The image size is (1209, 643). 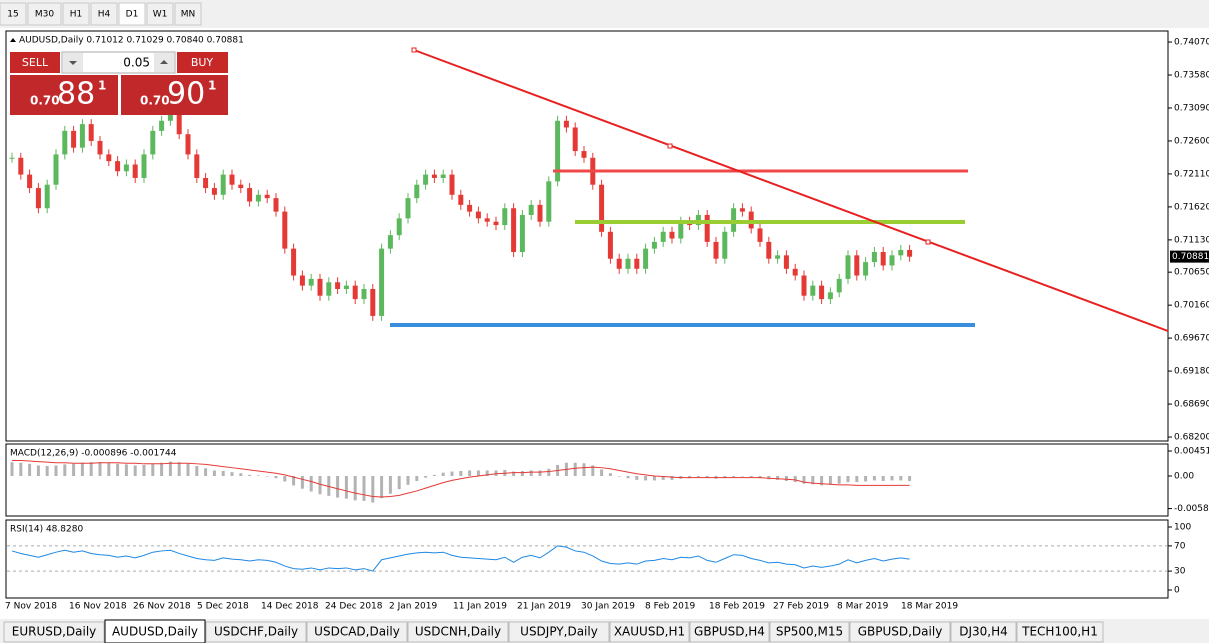 What do you see at coordinates (460, 558) in the screenshot?
I see `indicator-line` at bounding box center [460, 558].